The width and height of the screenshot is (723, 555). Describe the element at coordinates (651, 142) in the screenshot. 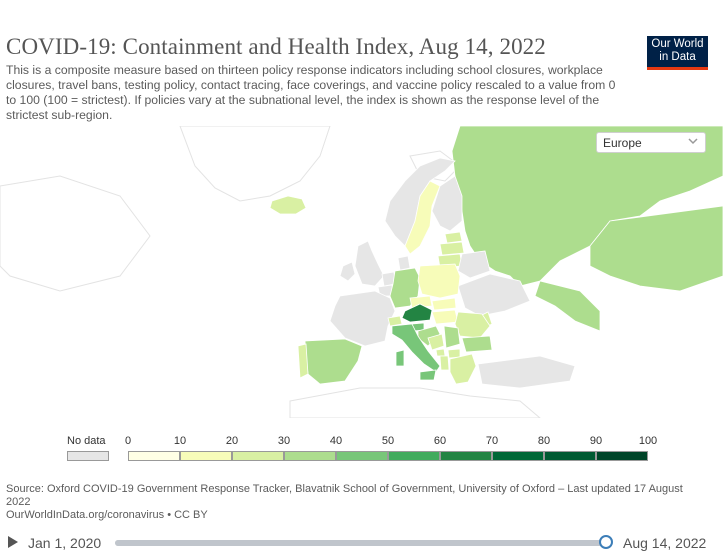

I see `region-selector: Europe` at that location.